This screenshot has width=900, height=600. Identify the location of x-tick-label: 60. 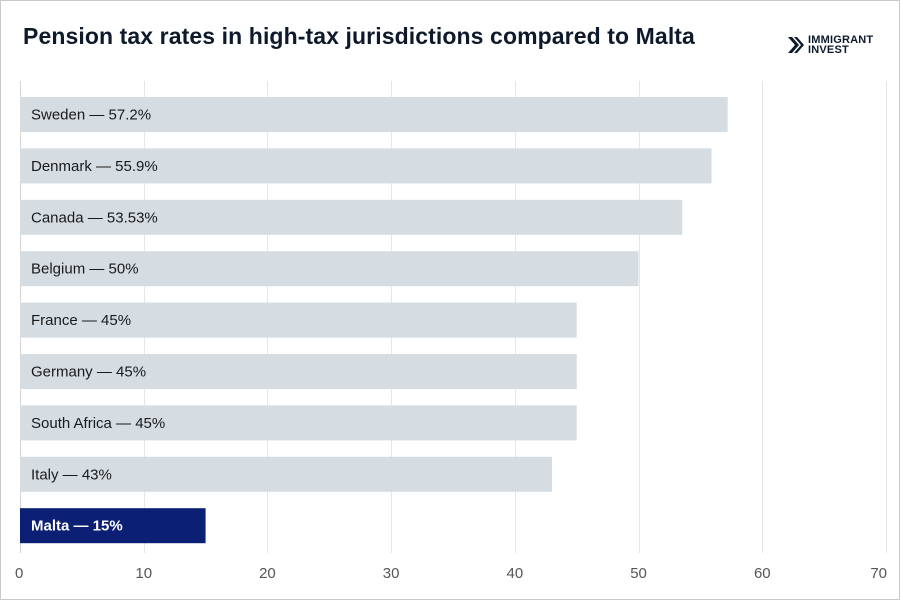
(762, 573).